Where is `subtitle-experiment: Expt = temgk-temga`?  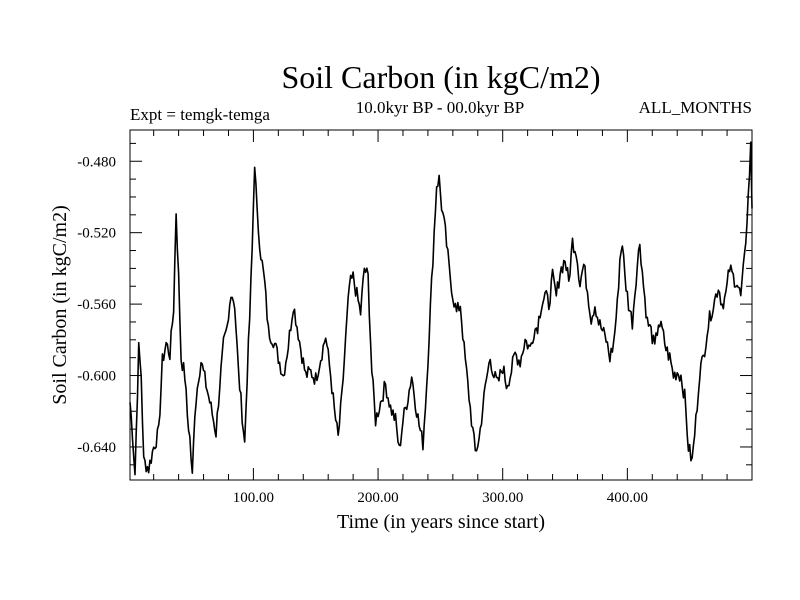
subtitle-experiment: Expt = temgk-temga is located at coordinates (200, 114).